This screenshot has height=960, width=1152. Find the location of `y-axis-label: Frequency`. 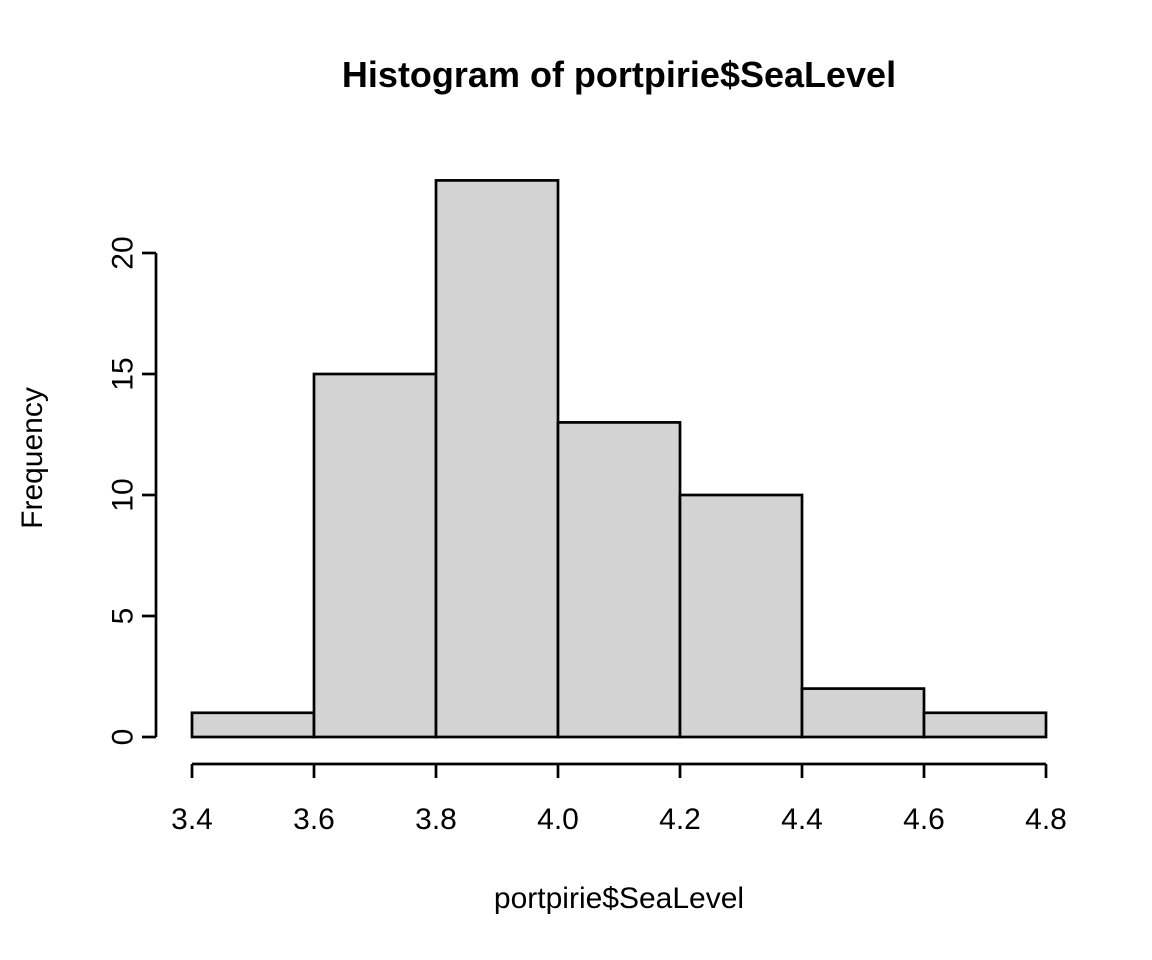

y-axis-label: Frequency is located at coordinates (32, 458).